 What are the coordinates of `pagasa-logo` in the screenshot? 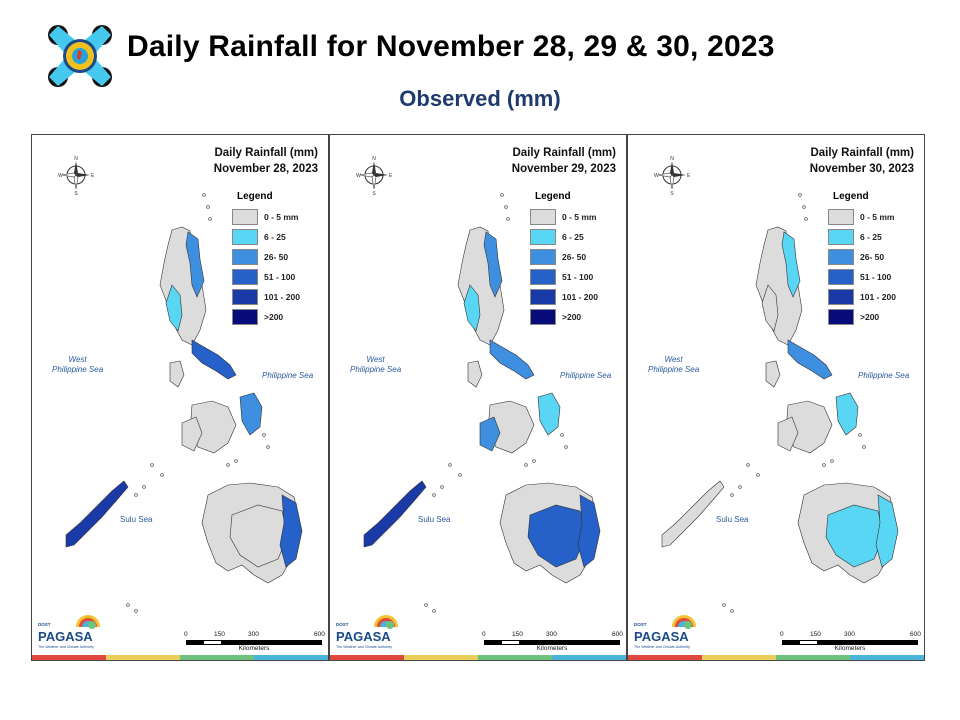 It's located at (80, 56).